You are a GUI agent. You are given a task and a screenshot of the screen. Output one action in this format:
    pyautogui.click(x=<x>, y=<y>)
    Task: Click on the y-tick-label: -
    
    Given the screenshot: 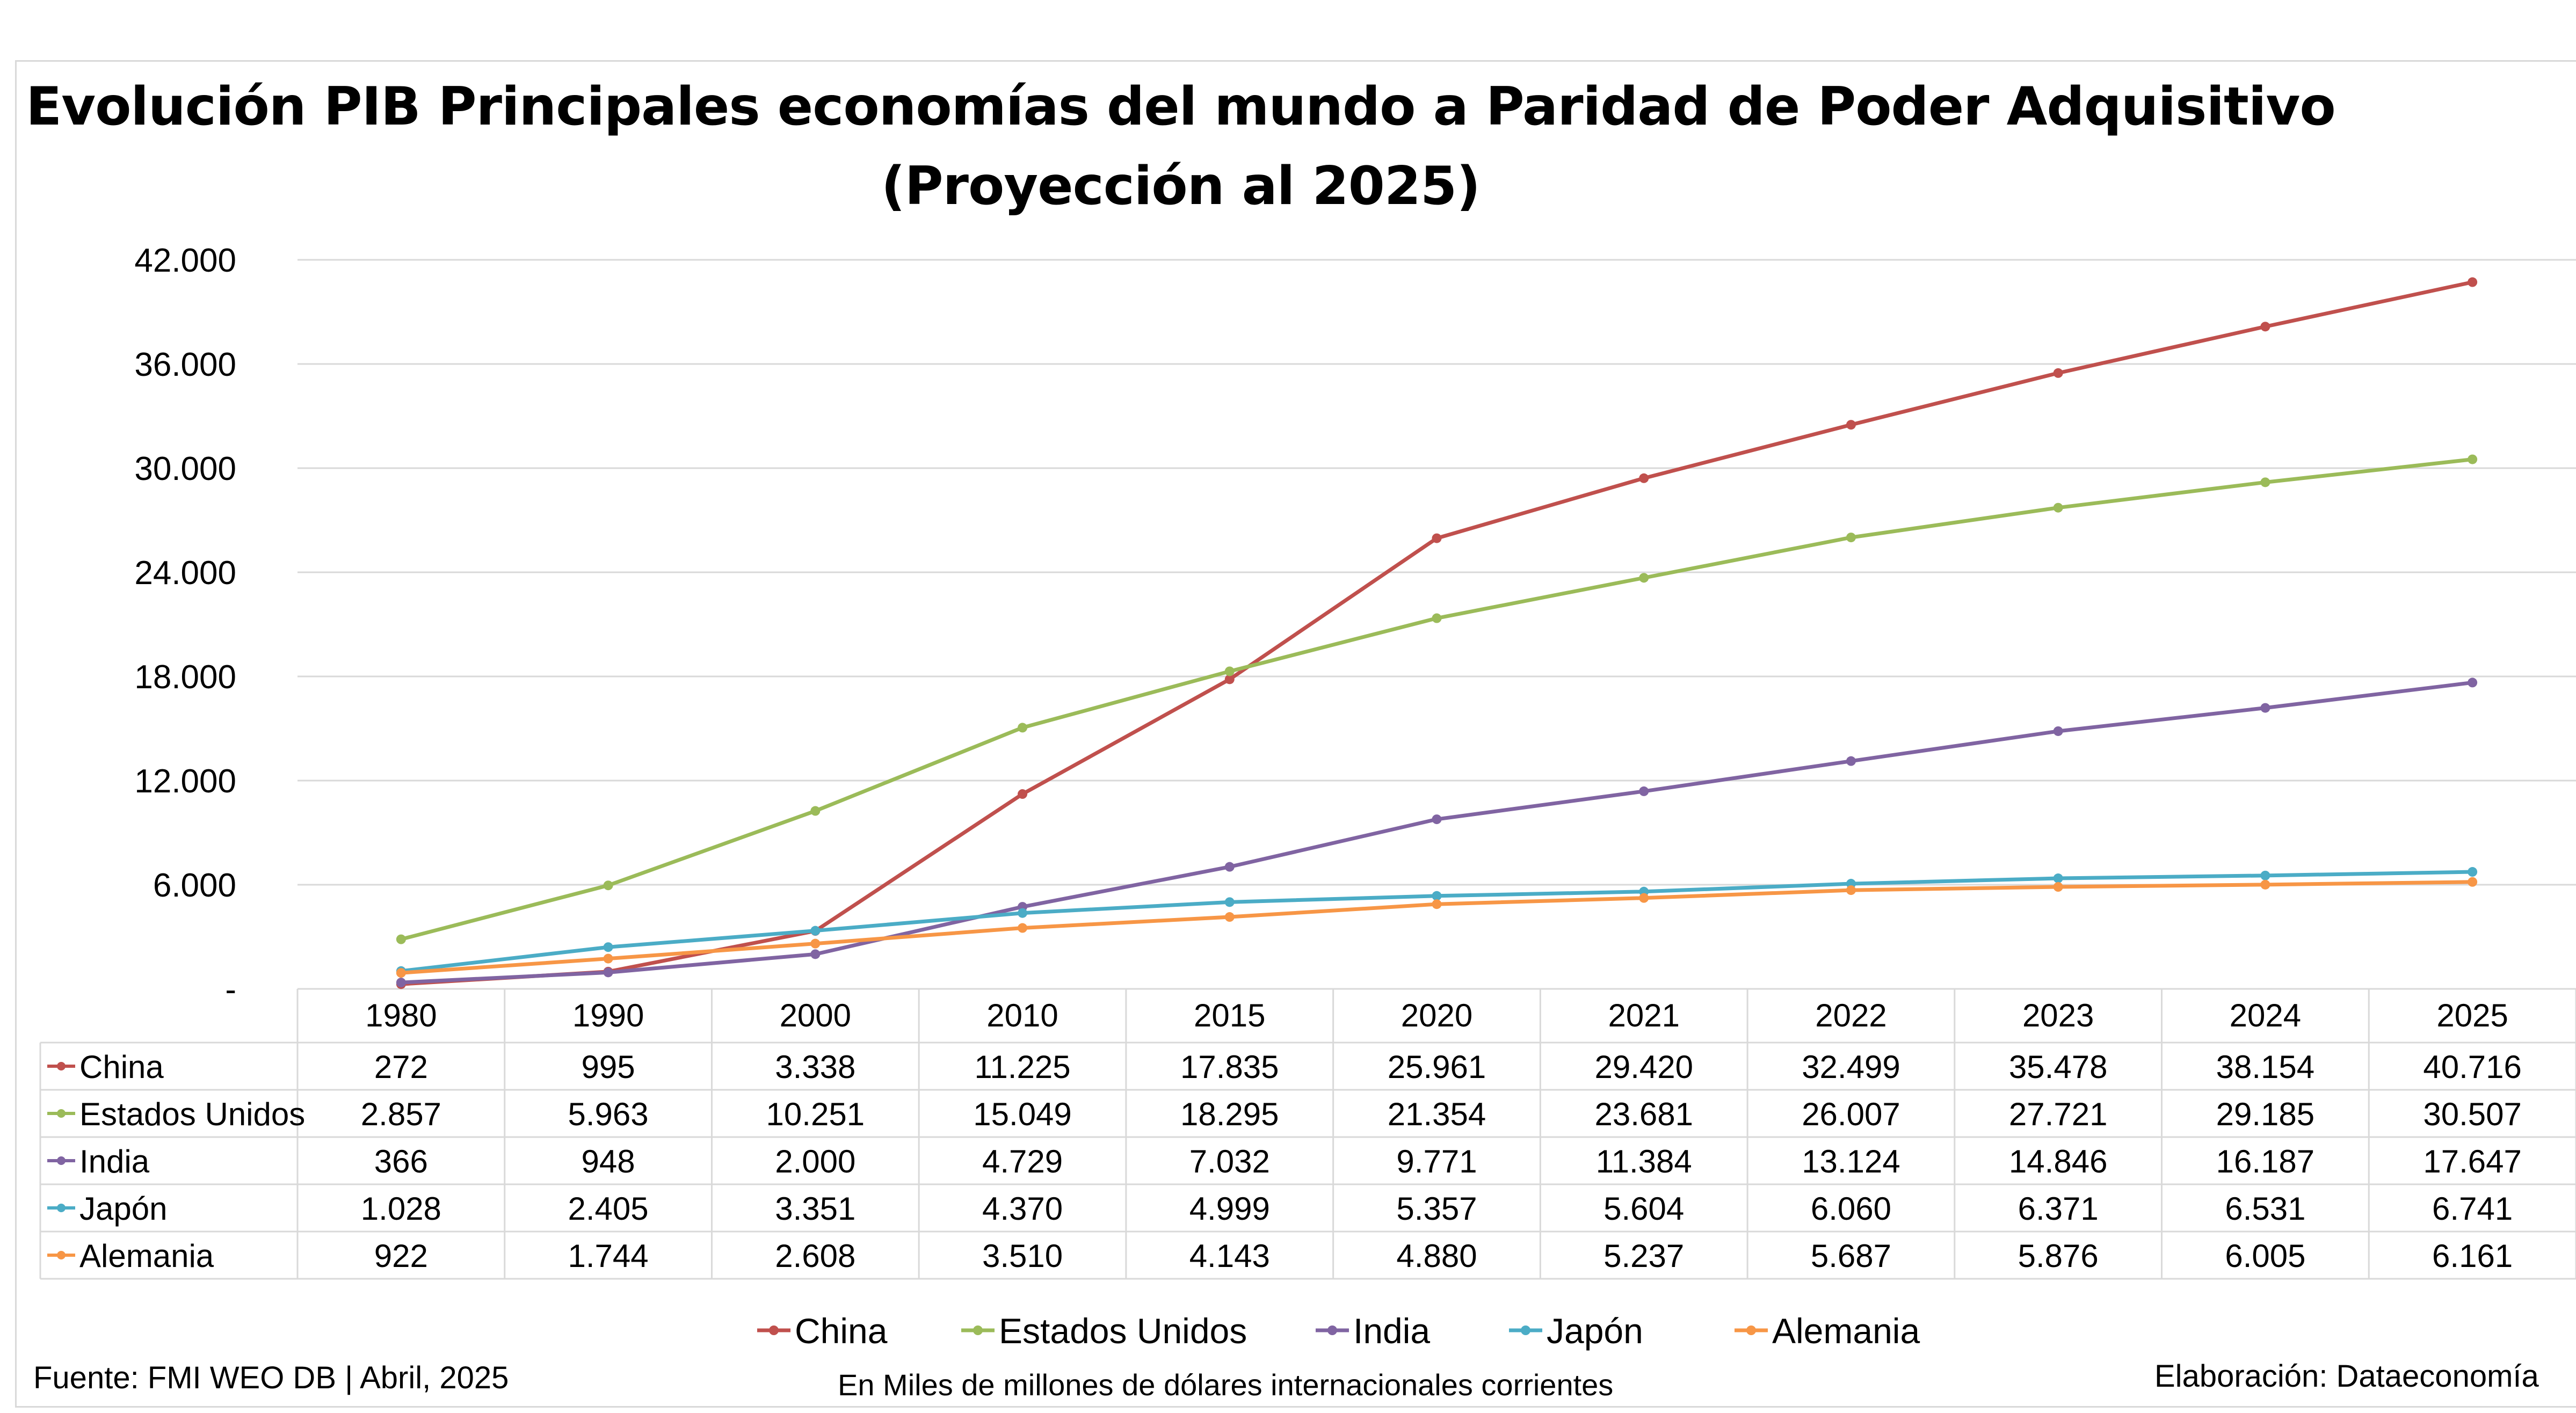 What is the action you would take?
    pyautogui.click(x=230, y=990)
    